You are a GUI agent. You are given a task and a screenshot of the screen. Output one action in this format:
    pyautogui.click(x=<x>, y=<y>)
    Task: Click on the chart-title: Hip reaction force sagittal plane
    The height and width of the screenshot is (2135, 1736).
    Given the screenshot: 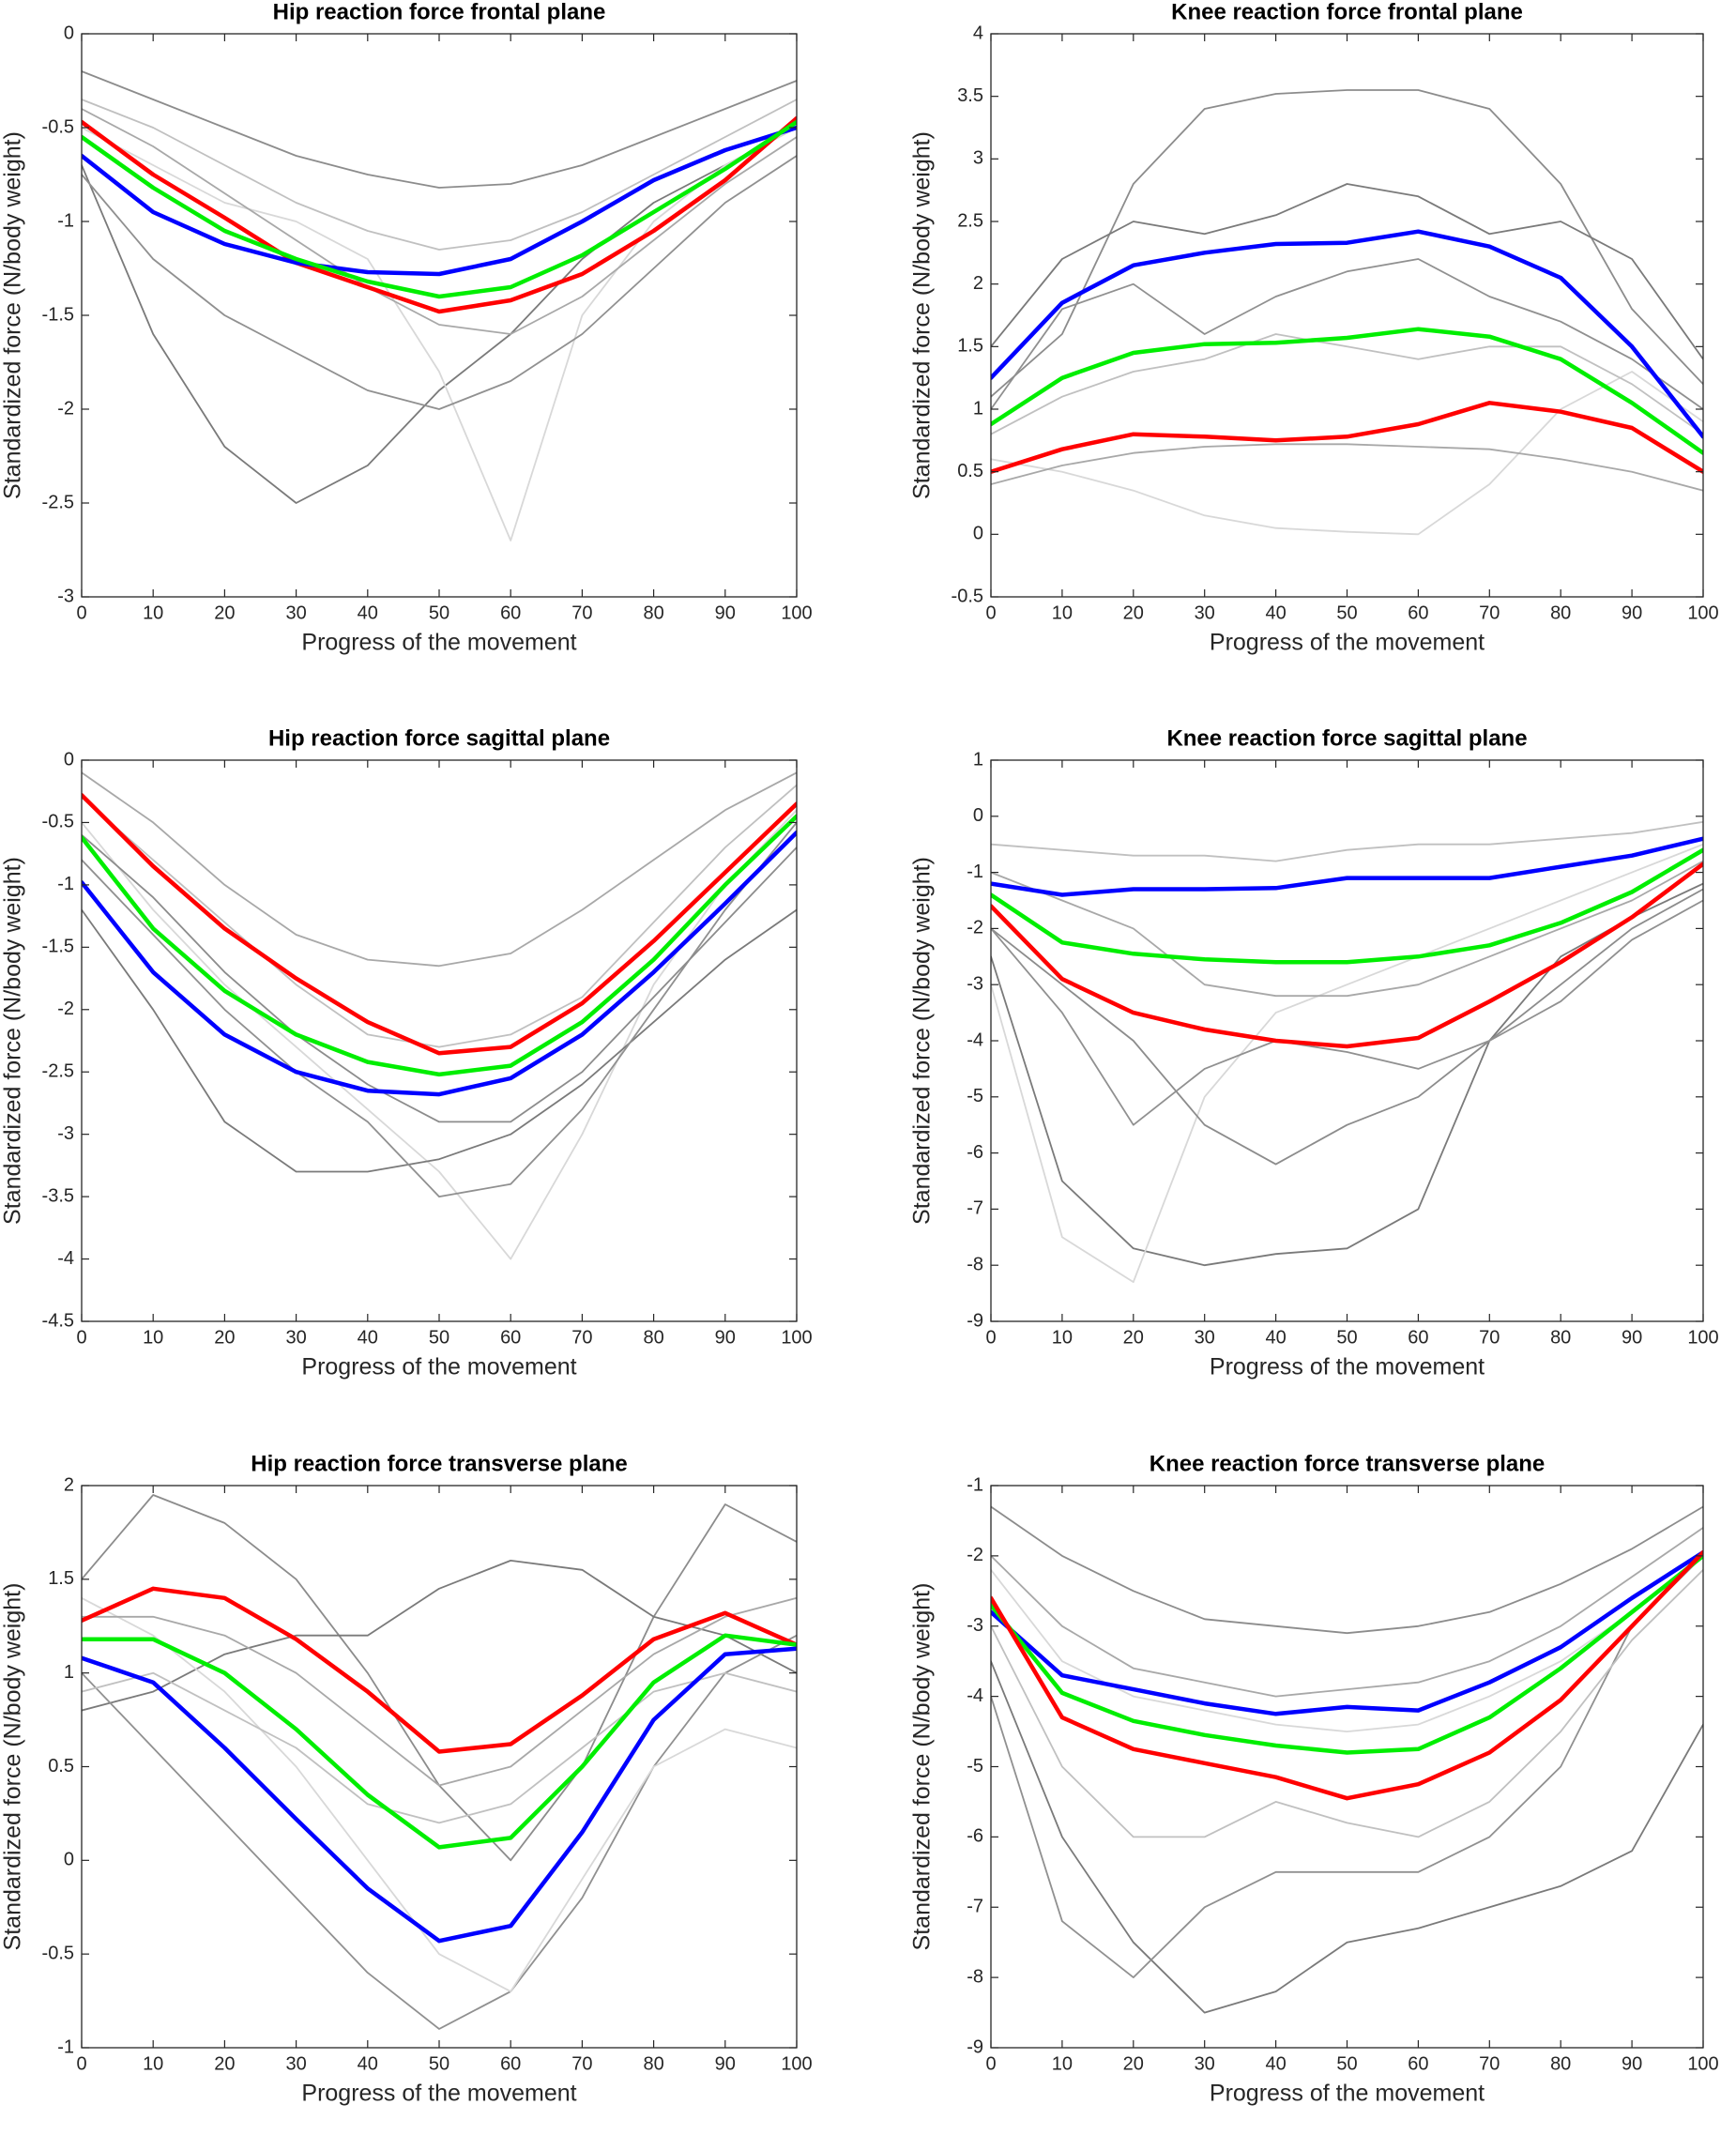 What is the action you would take?
    pyautogui.click(x=439, y=738)
    